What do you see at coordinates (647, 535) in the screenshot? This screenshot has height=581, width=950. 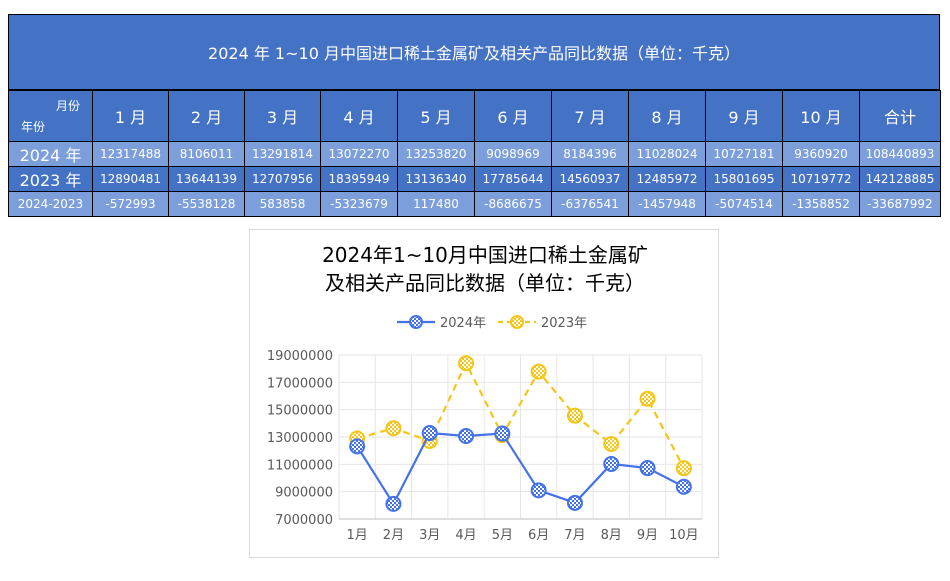 I see `x-tick-label: 9月` at bounding box center [647, 535].